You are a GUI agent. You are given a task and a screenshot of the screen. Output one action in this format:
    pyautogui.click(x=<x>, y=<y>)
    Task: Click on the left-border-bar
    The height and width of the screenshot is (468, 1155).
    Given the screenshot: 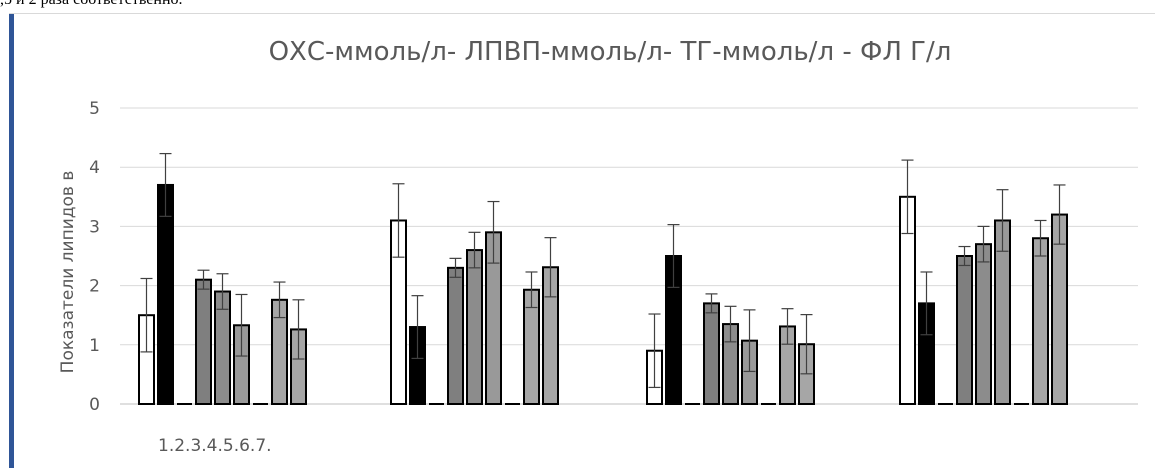 What is the action you would take?
    pyautogui.click(x=11, y=241)
    